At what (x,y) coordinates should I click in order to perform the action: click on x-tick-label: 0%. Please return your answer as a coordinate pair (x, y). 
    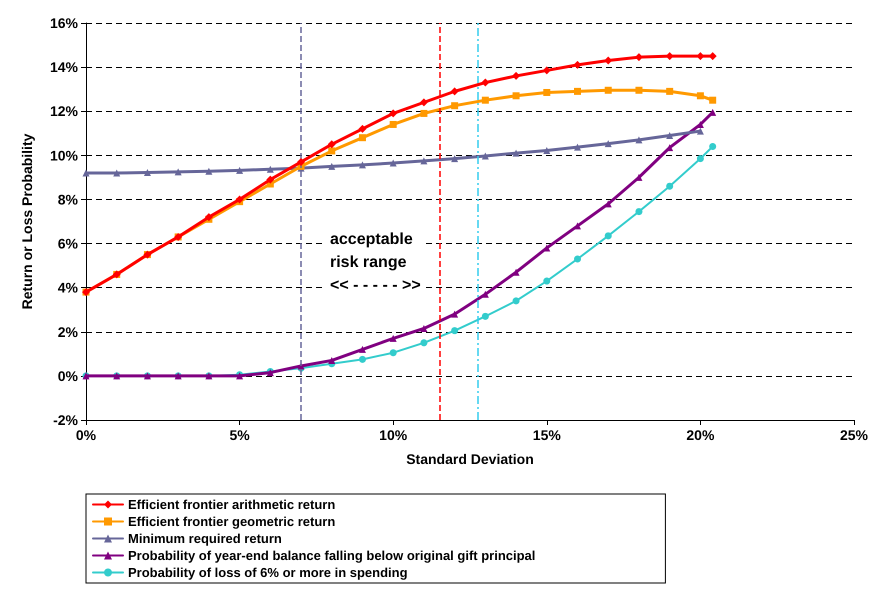
    Looking at the image, I should click on (86, 435).